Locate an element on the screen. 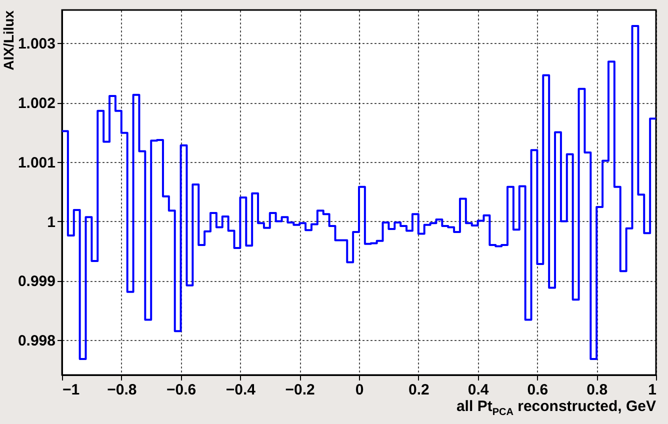  y-tick-label: 1.001 is located at coordinates (37, 163).